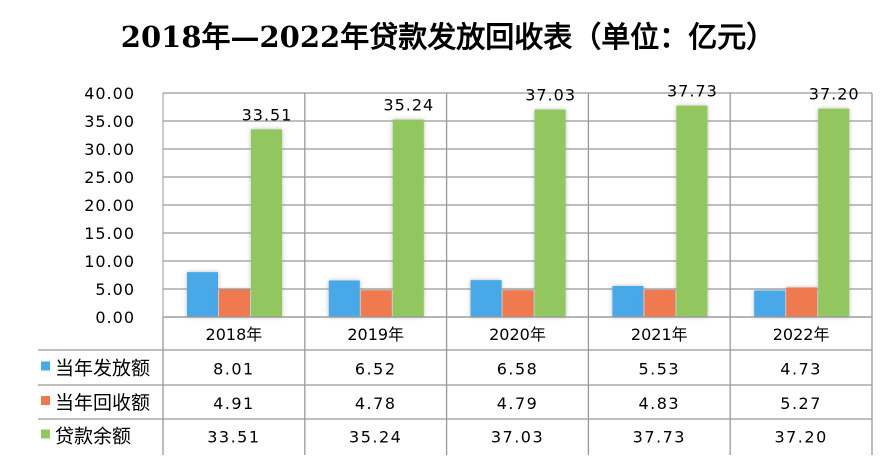 The height and width of the screenshot is (462, 896). Describe the element at coordinates (550, 95) in the screenshot. I see `data-label: 37.03` at that location.